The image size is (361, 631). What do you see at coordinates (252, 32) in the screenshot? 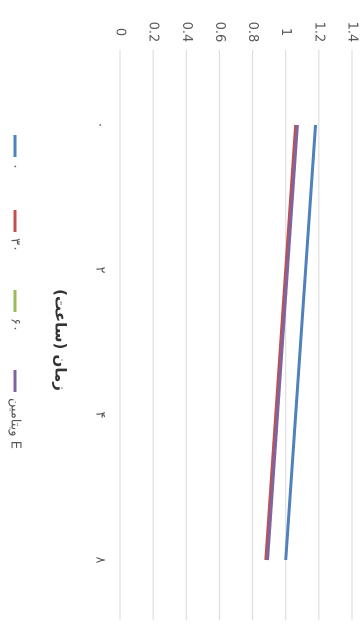
I see `y-tick-label: 0.8` at bounding box center [252, 32].